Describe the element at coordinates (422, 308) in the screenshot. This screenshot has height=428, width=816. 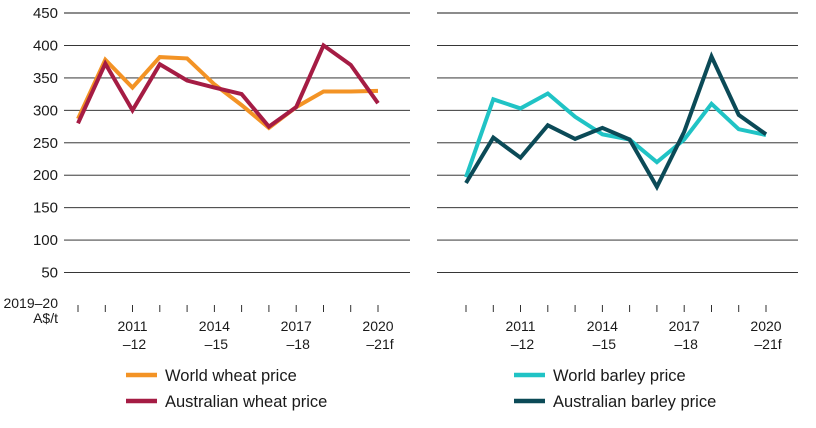
I see `axes` at that location.